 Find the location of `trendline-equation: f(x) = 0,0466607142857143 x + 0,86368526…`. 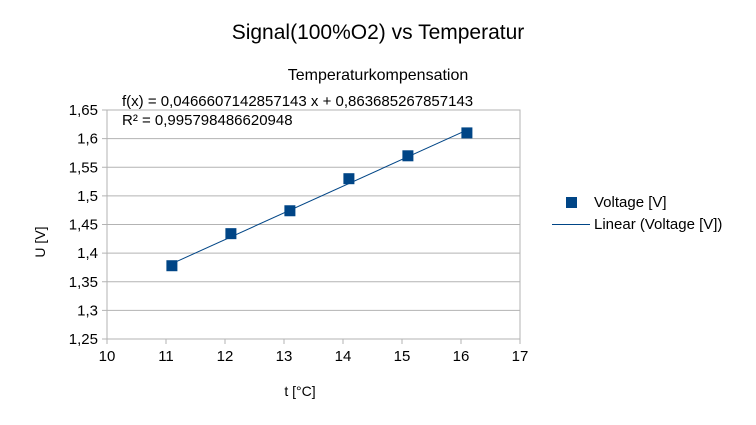

trendline-equation: f(x) = 0,0466607142857143 x + 0,86368526… is located at coordinates (298, 101).